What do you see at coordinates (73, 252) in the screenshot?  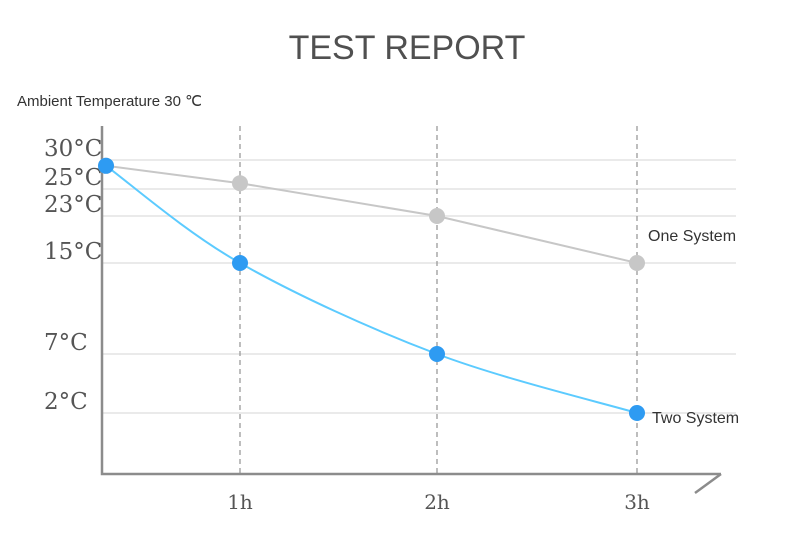 I see `y-tick-label: 15°C` at bounding box center [73, 252].